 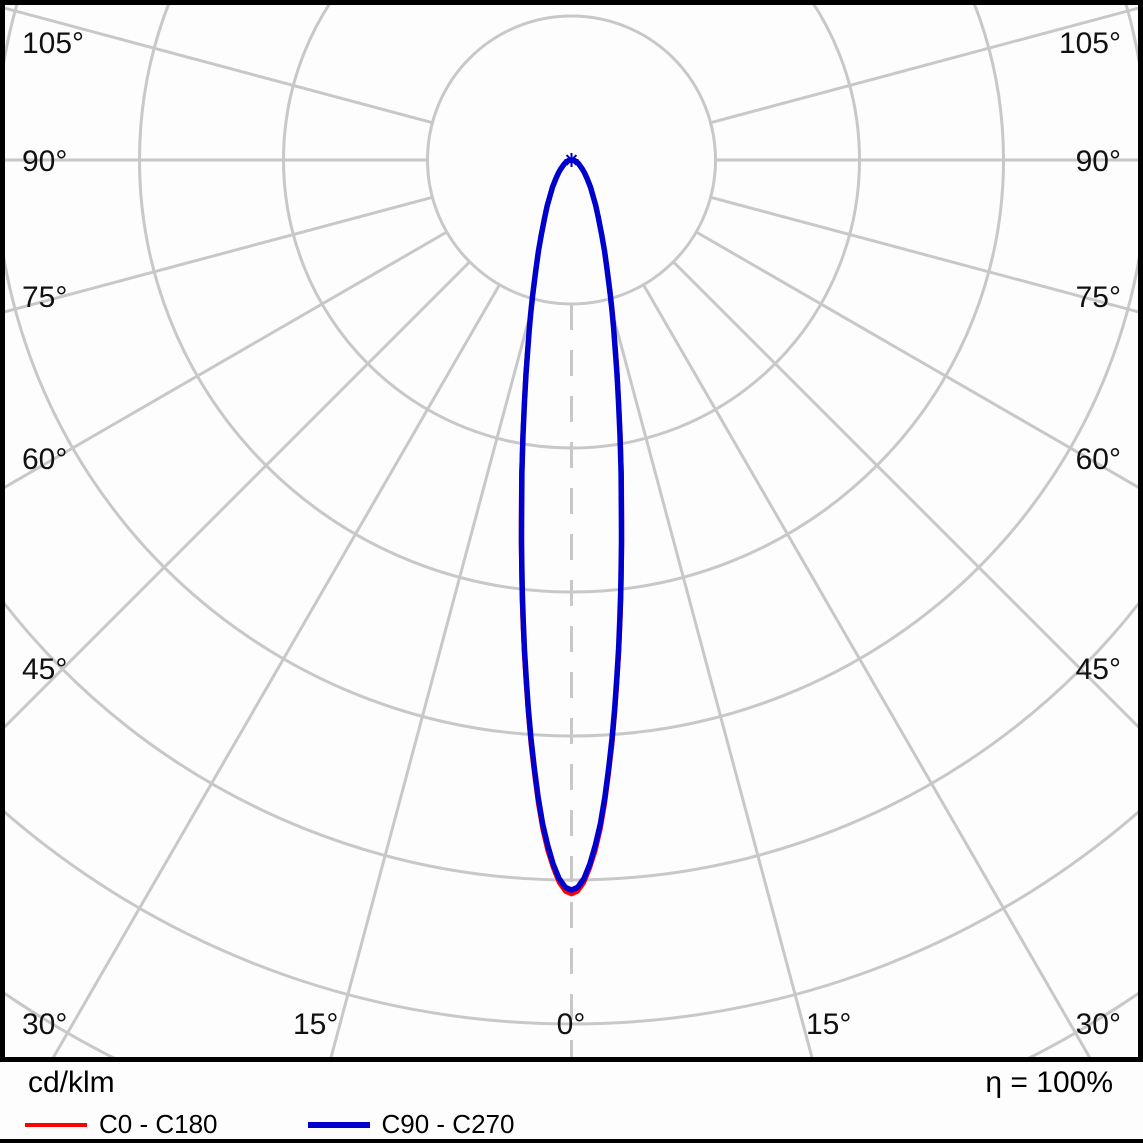 I want to click on legend-item-c90-c270: C90 - C270, so click(x=411, y=1124).